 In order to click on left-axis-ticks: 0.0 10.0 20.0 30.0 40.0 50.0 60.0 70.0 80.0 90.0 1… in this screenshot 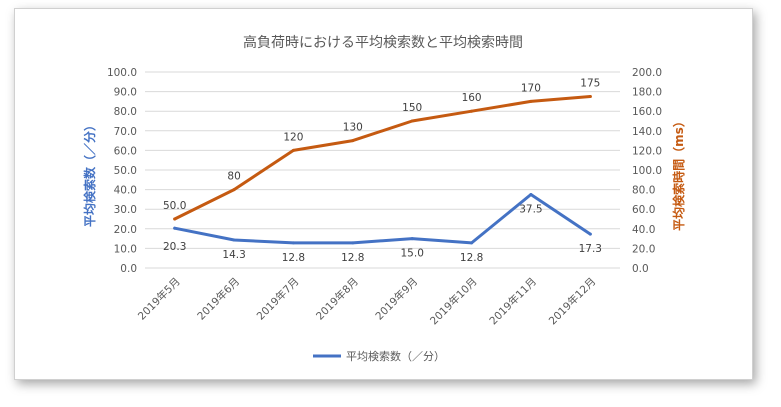, I will do `click(122, 171)`.